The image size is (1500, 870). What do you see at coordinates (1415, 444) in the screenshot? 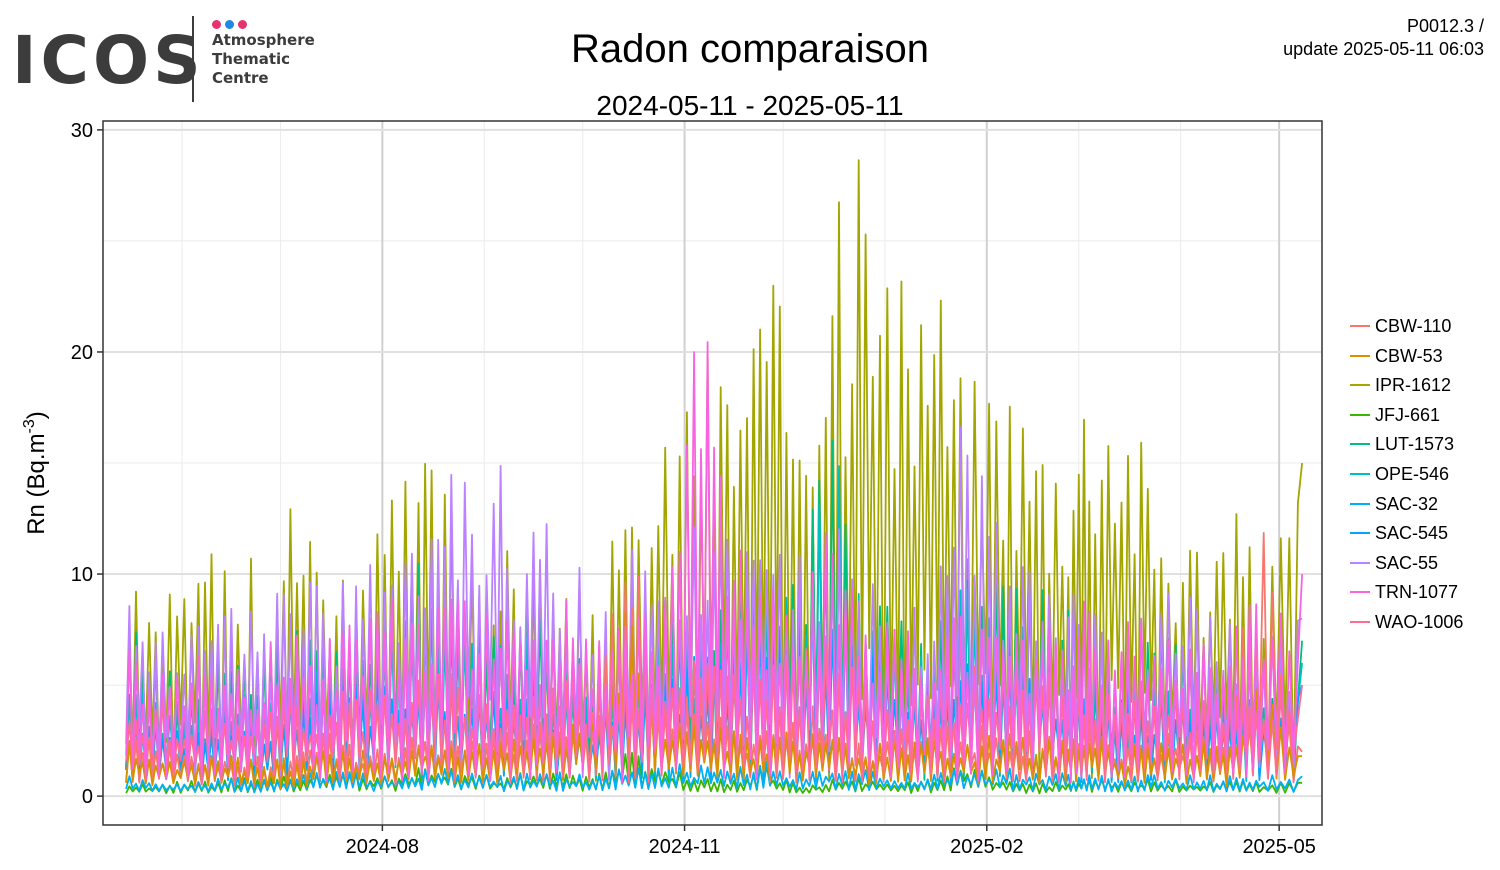
I see `legend-label: LUT-1573` at bounding box center [1415, 444].